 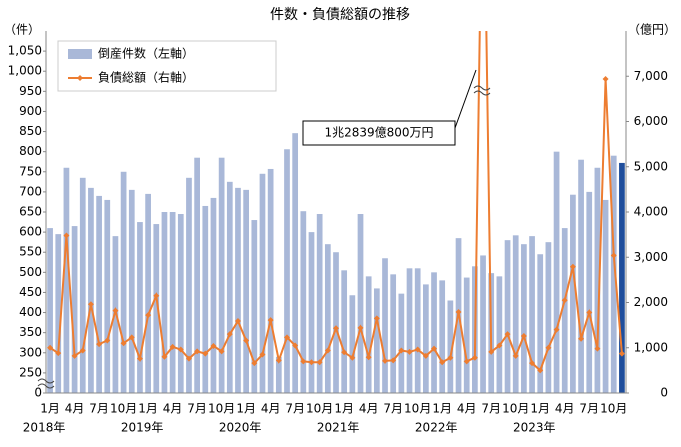 I want to click on year-label: 2022年, so click(x=436, y=428).